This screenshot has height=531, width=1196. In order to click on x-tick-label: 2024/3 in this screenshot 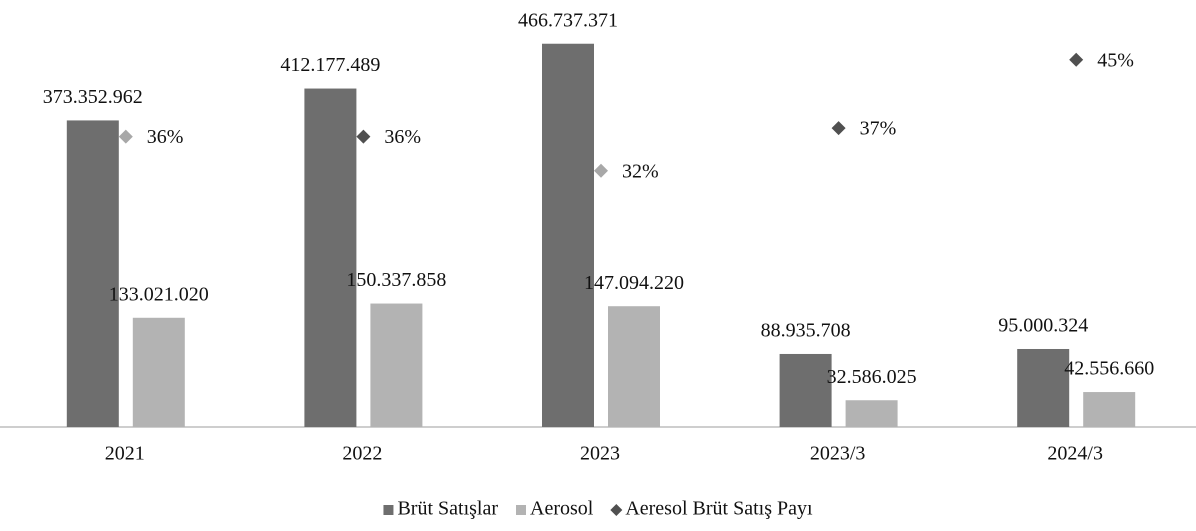, I will do `click(1075, 454)`.